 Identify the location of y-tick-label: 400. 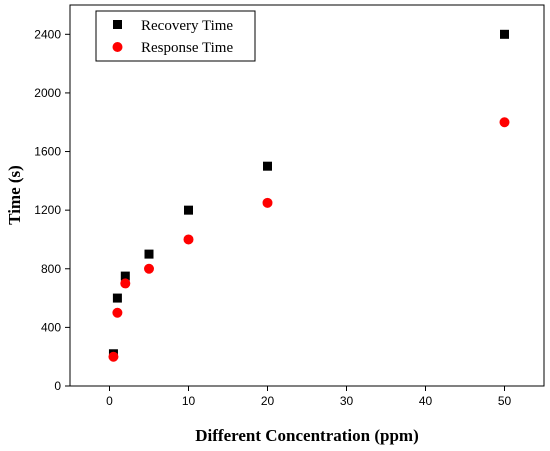
(51, 327).